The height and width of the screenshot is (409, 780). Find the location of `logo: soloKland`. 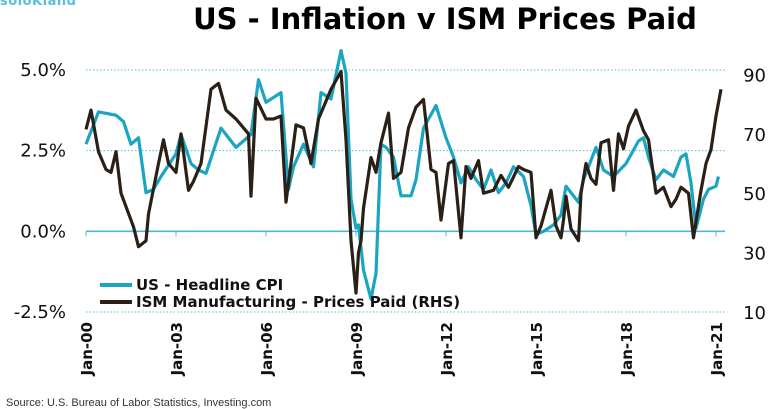

logo: soloKland is located at coordinates (38, 4).